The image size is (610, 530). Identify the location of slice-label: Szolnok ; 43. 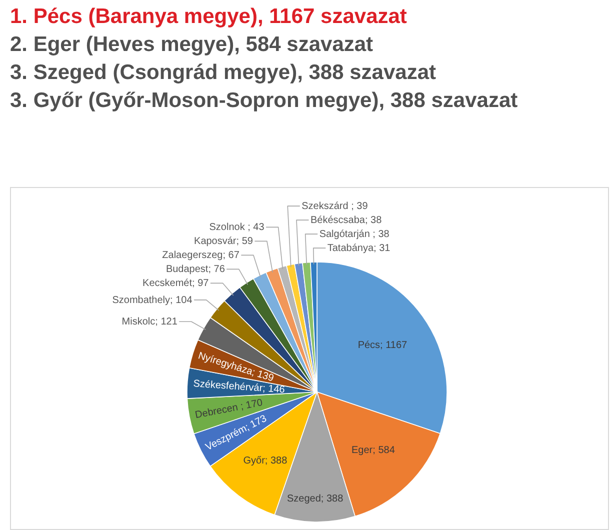
(237, 228).